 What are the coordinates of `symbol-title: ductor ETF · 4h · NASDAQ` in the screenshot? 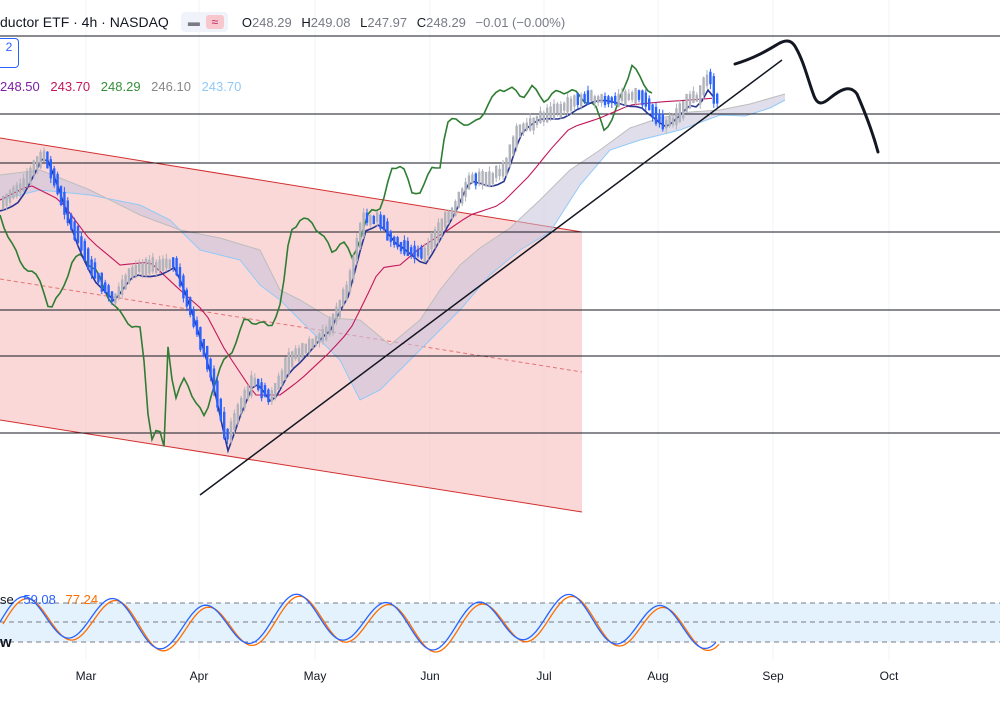 It's located at (84, 22).